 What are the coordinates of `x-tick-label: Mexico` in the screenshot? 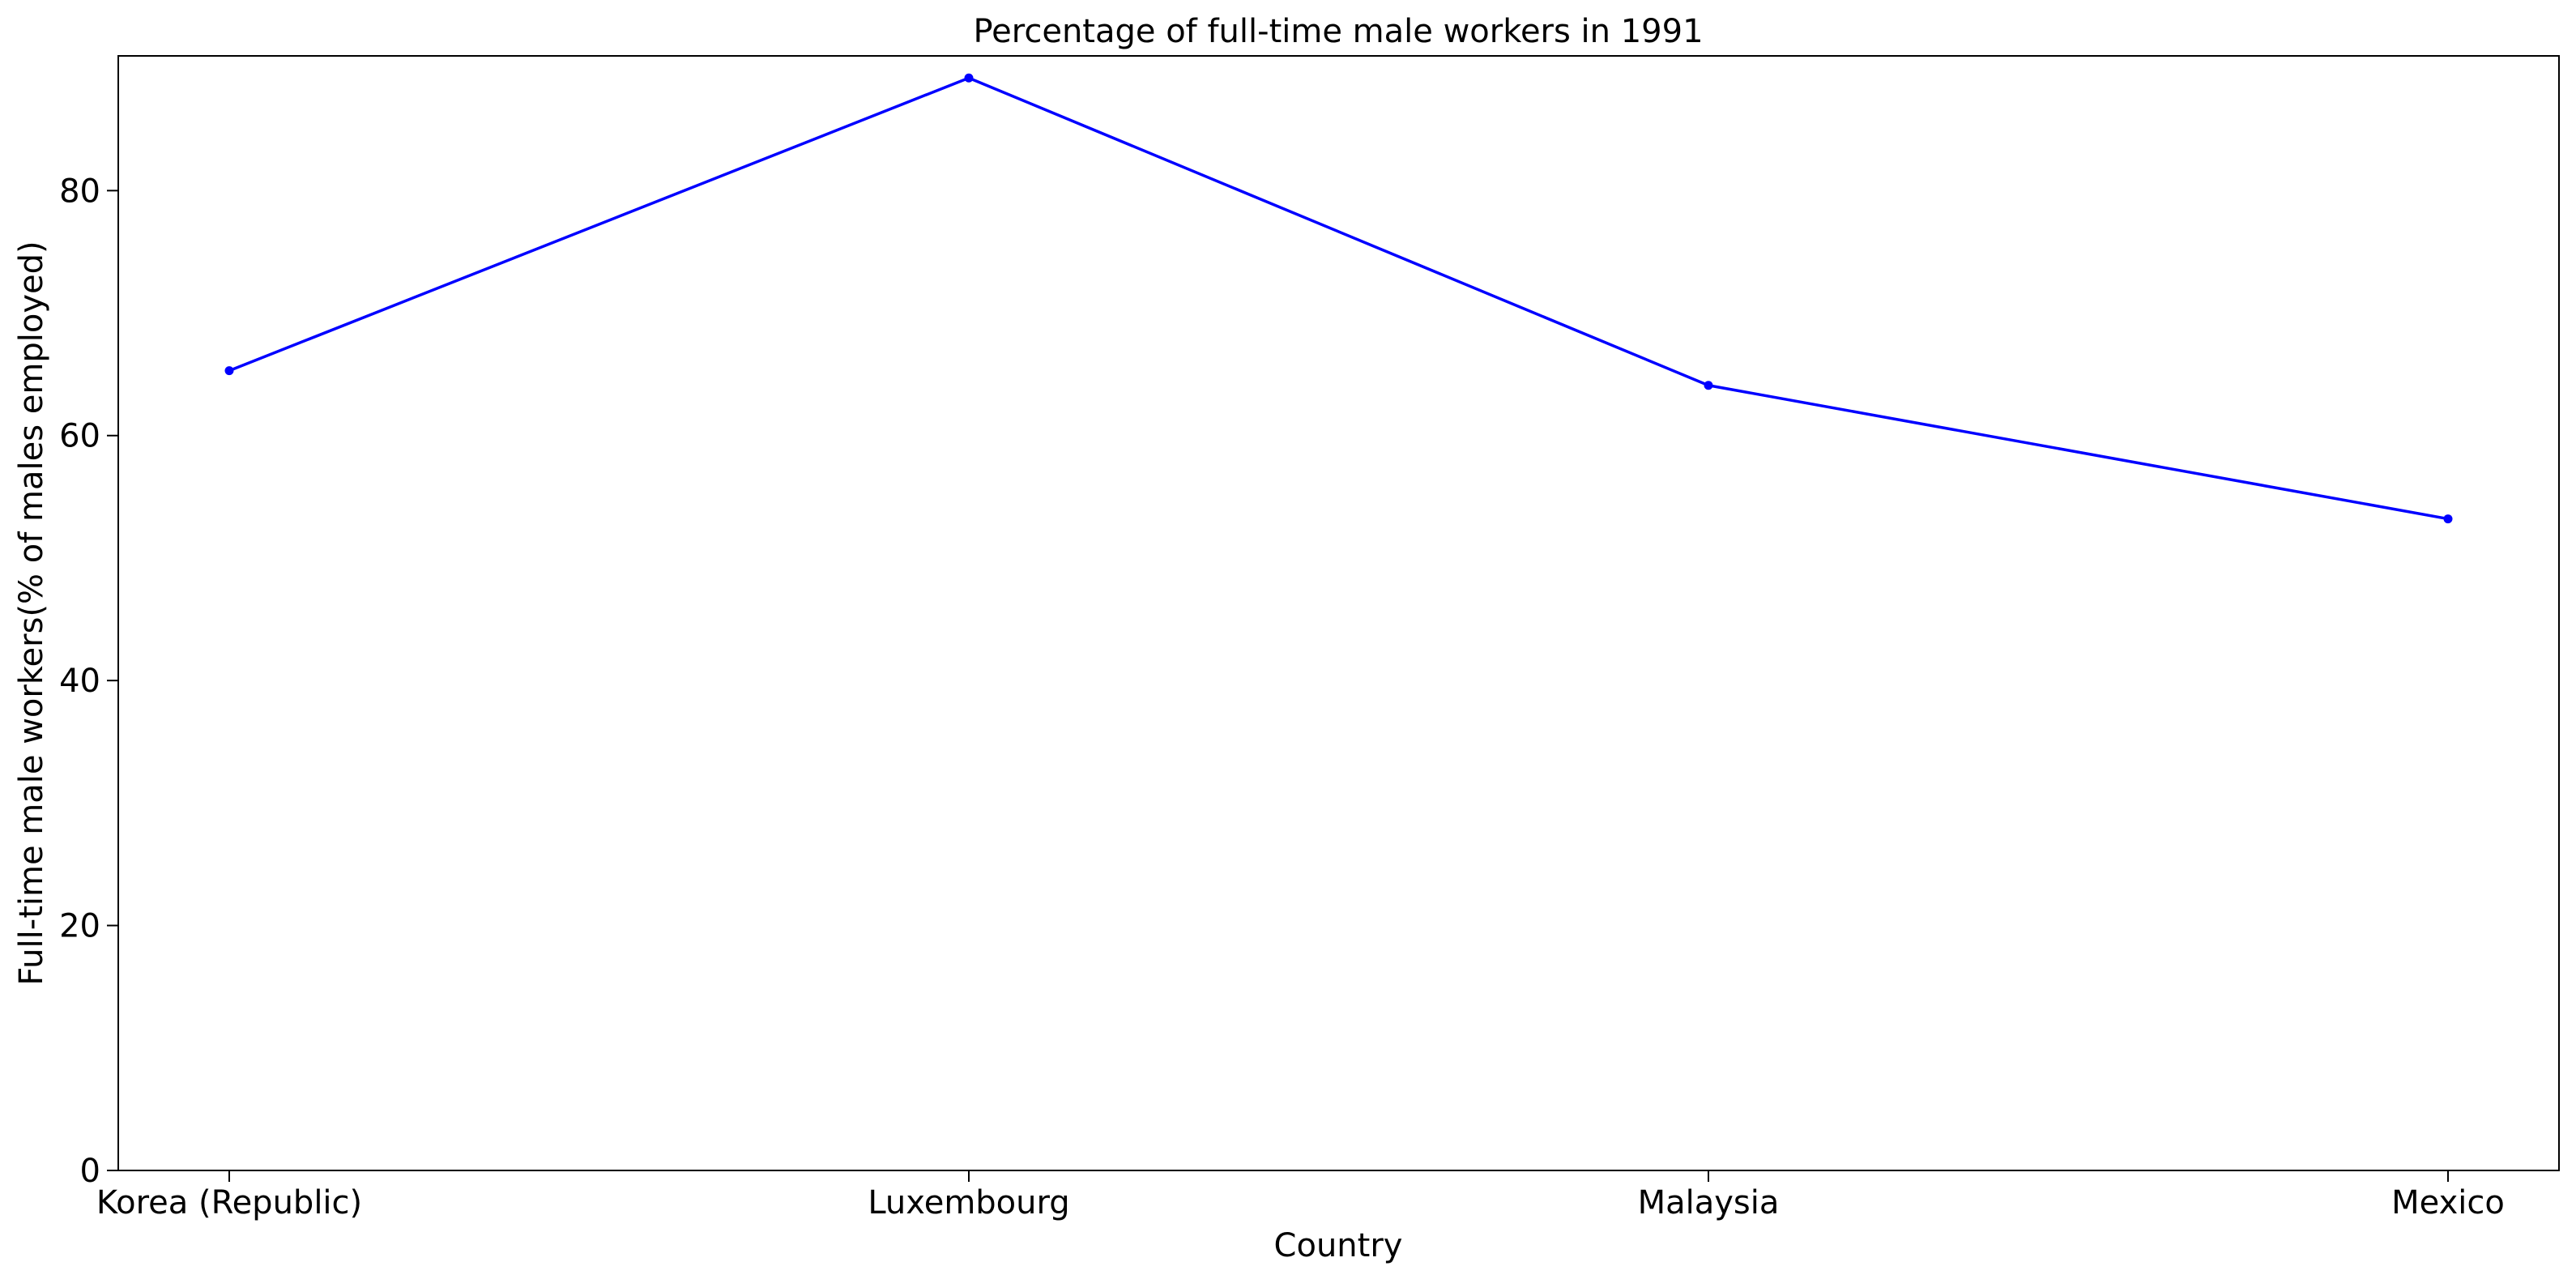 It's located at (2448, 1202).